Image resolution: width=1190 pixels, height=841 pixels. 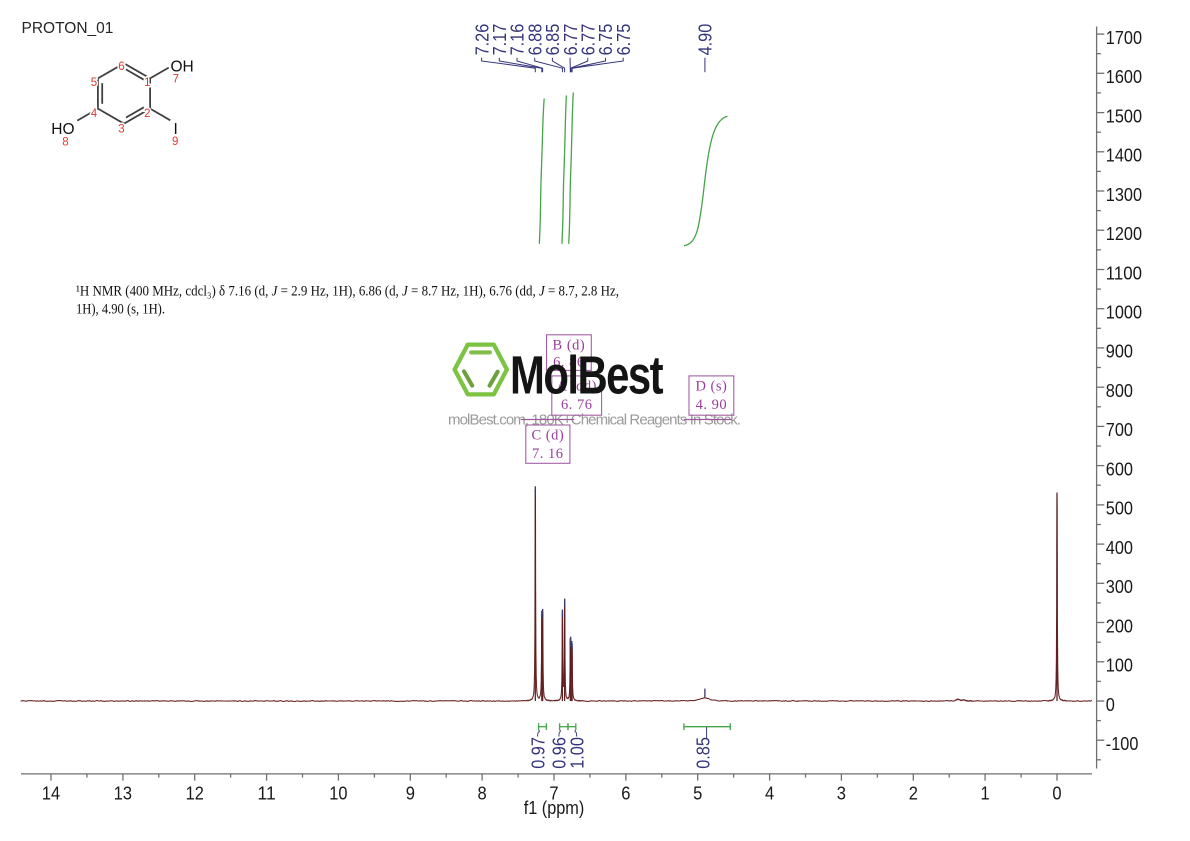 What do you see at coordinates (1124, 115) in the screenshot?
I see `svg-text: 1500` at bounding box center [1124, 115].